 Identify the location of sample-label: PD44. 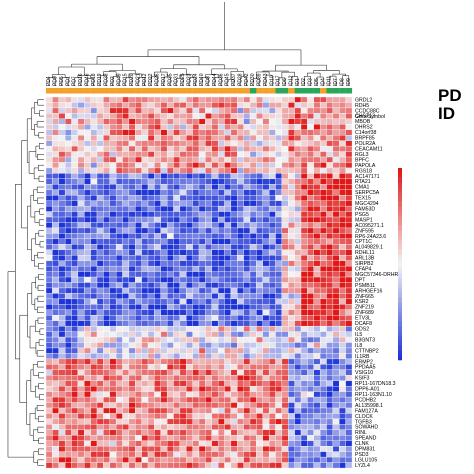
(215, 79).